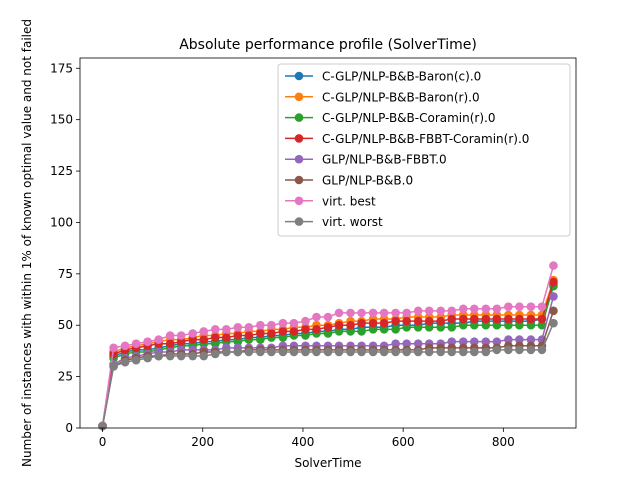 This screenshot has width=640, height=480. I want to click on legend-label: virt. best, so click(349, 201).